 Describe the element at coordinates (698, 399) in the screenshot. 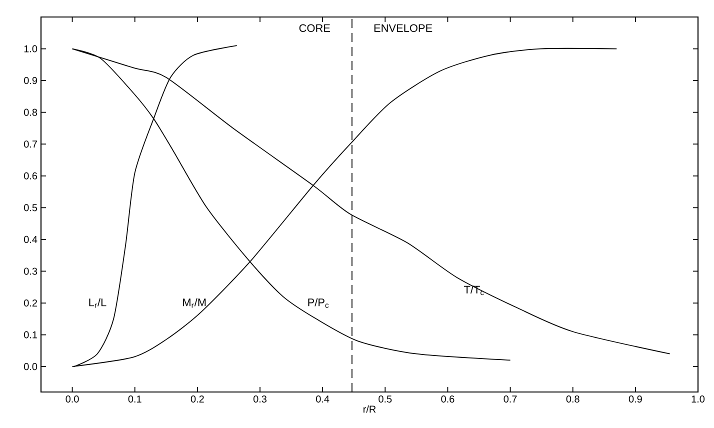

I see `x-tick-label: 1.0` at that location.